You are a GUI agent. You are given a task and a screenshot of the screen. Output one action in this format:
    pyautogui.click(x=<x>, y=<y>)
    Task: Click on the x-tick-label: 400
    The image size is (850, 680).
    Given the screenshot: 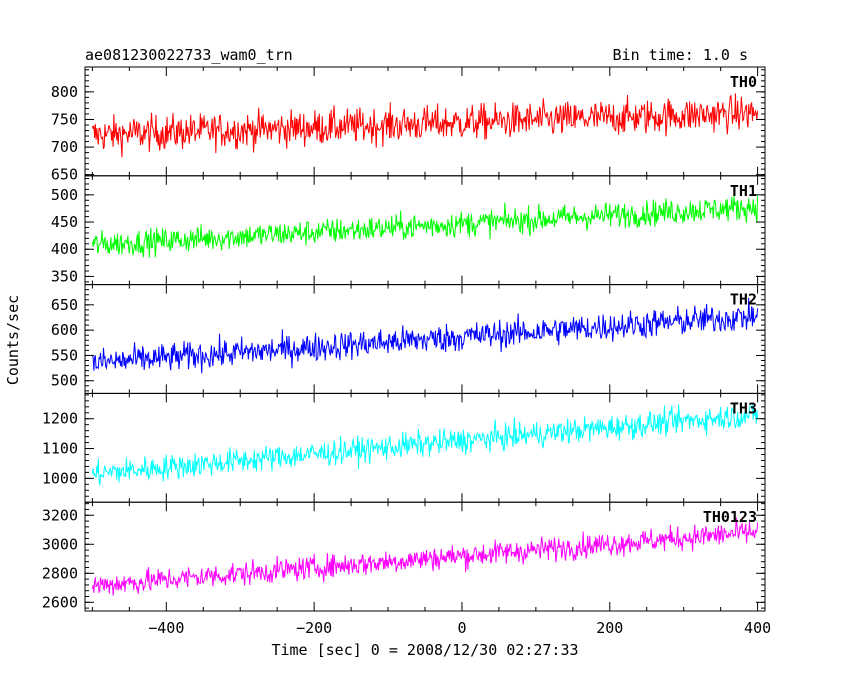 What is the action you would take?
    pyautogui.click(x=757, y=628)
    